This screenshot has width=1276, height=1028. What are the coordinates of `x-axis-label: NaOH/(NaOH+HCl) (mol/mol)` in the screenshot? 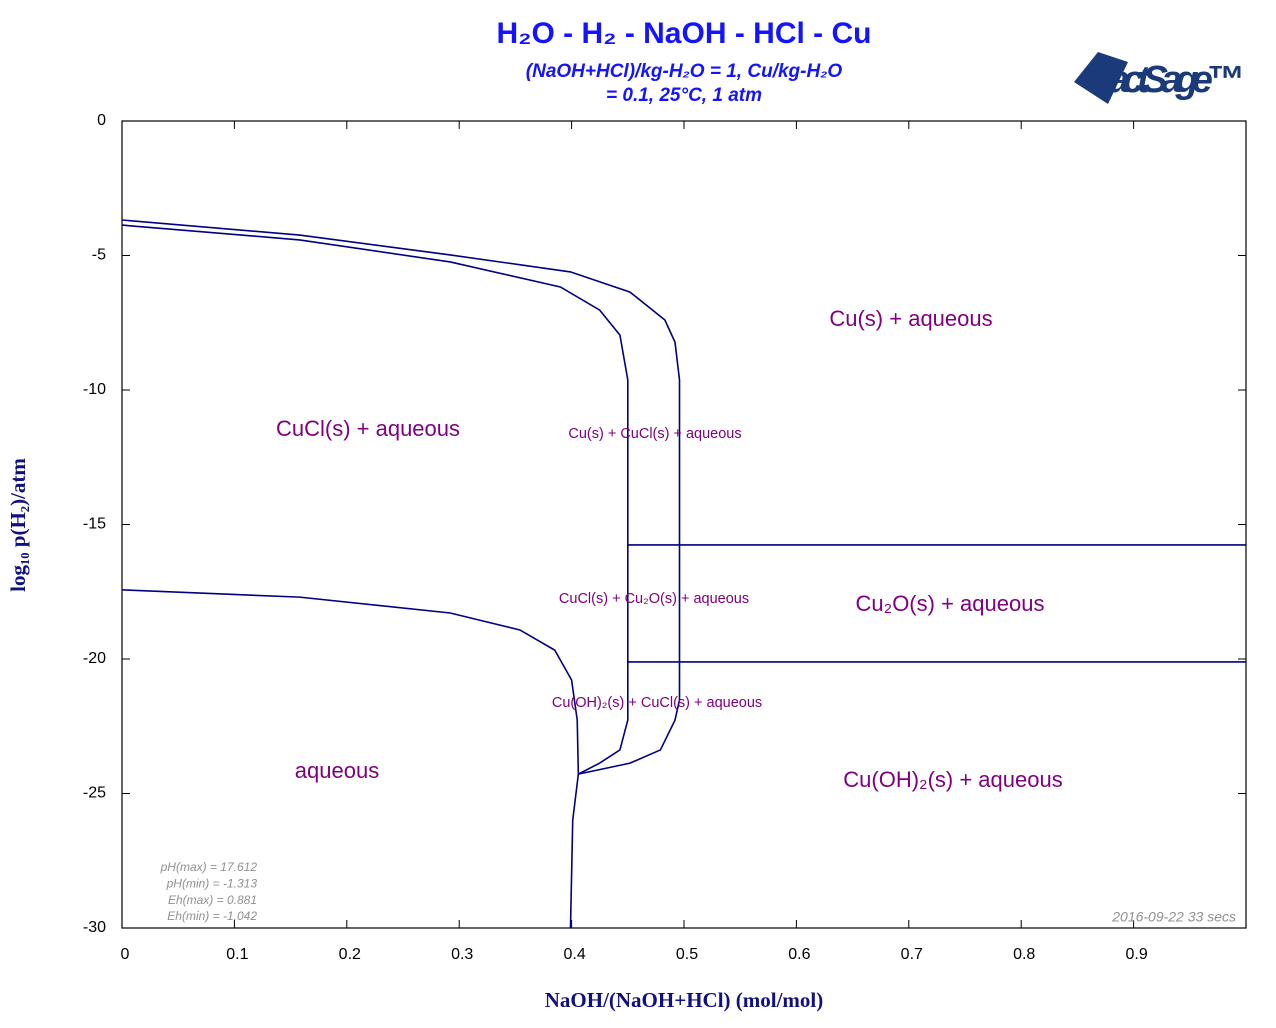 It's located at (684, 1000).